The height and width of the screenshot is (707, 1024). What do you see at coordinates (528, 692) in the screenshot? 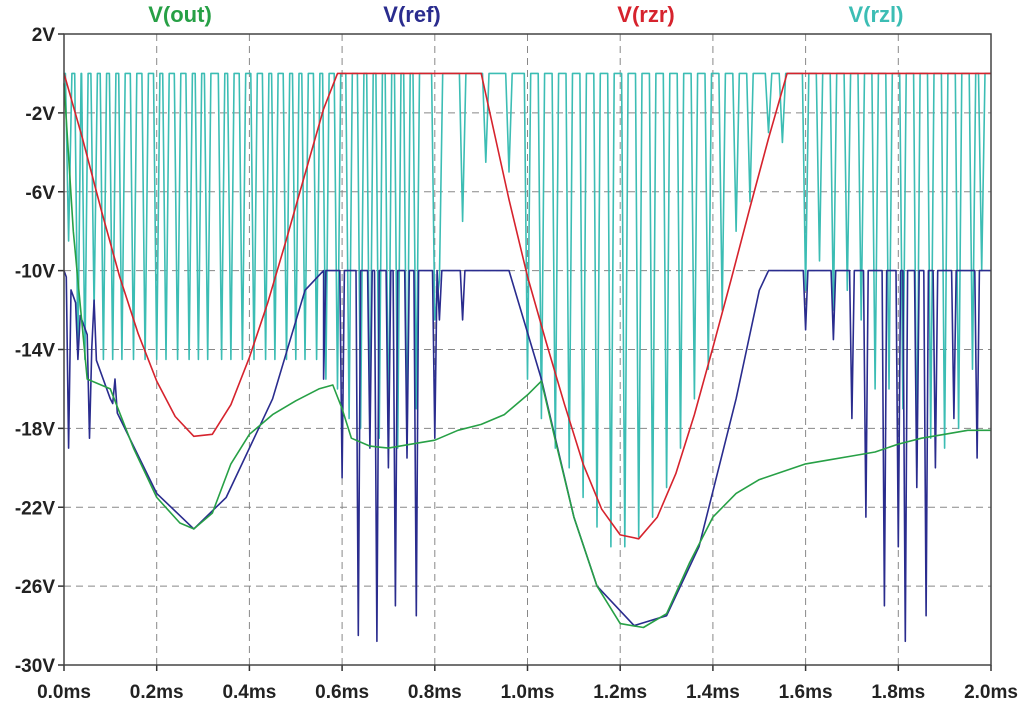
I see `x-tick-label: 1.0ms` at bounding box center [528, 692].